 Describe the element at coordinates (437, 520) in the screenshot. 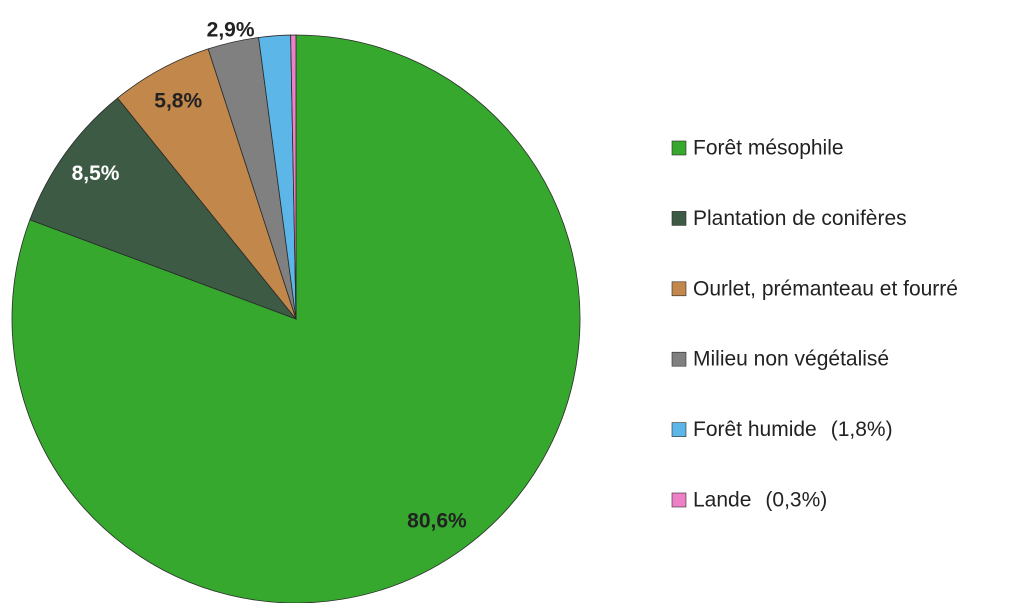

I see `slice-label: 80,6%` at that location.